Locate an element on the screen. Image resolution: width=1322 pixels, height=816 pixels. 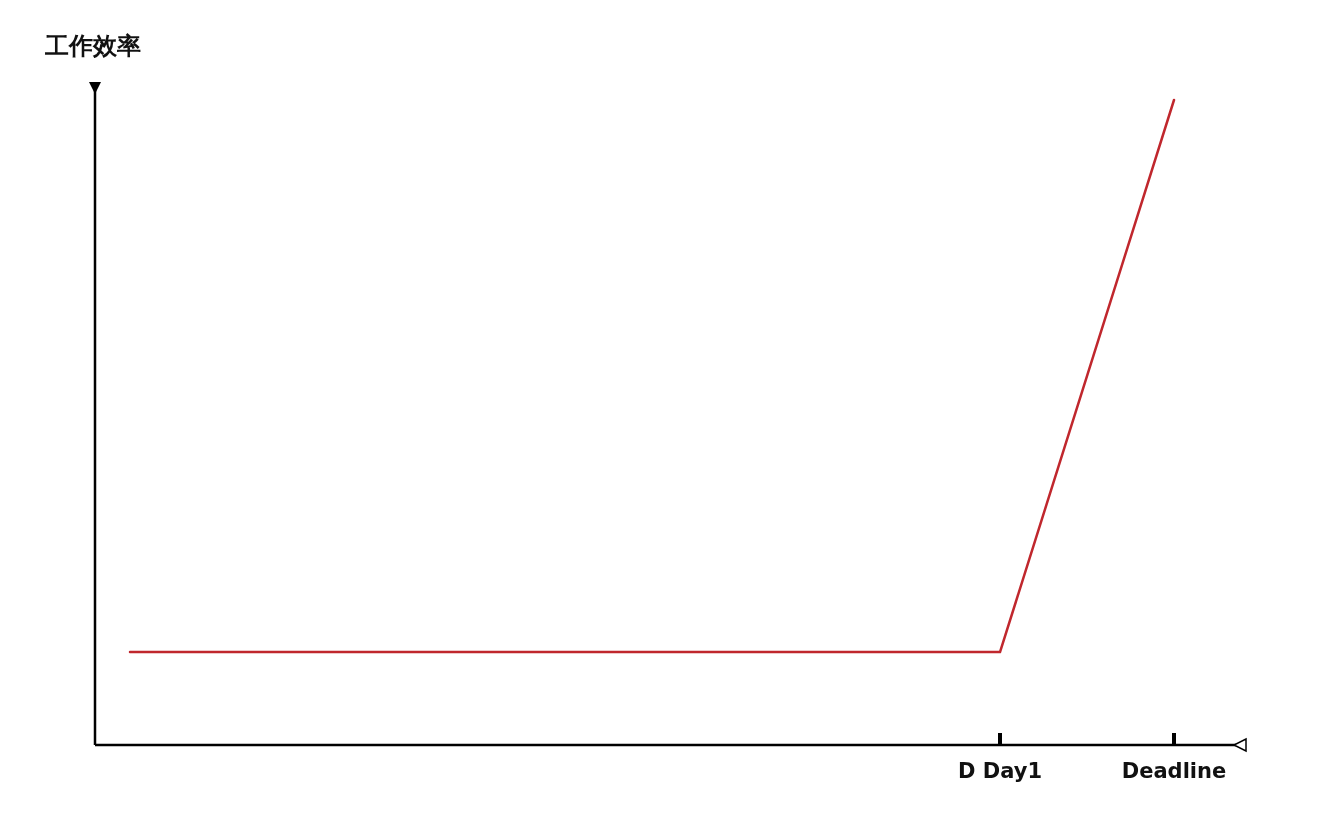
x-tick-label: D Day1 is located at coordinates (1000, 771).